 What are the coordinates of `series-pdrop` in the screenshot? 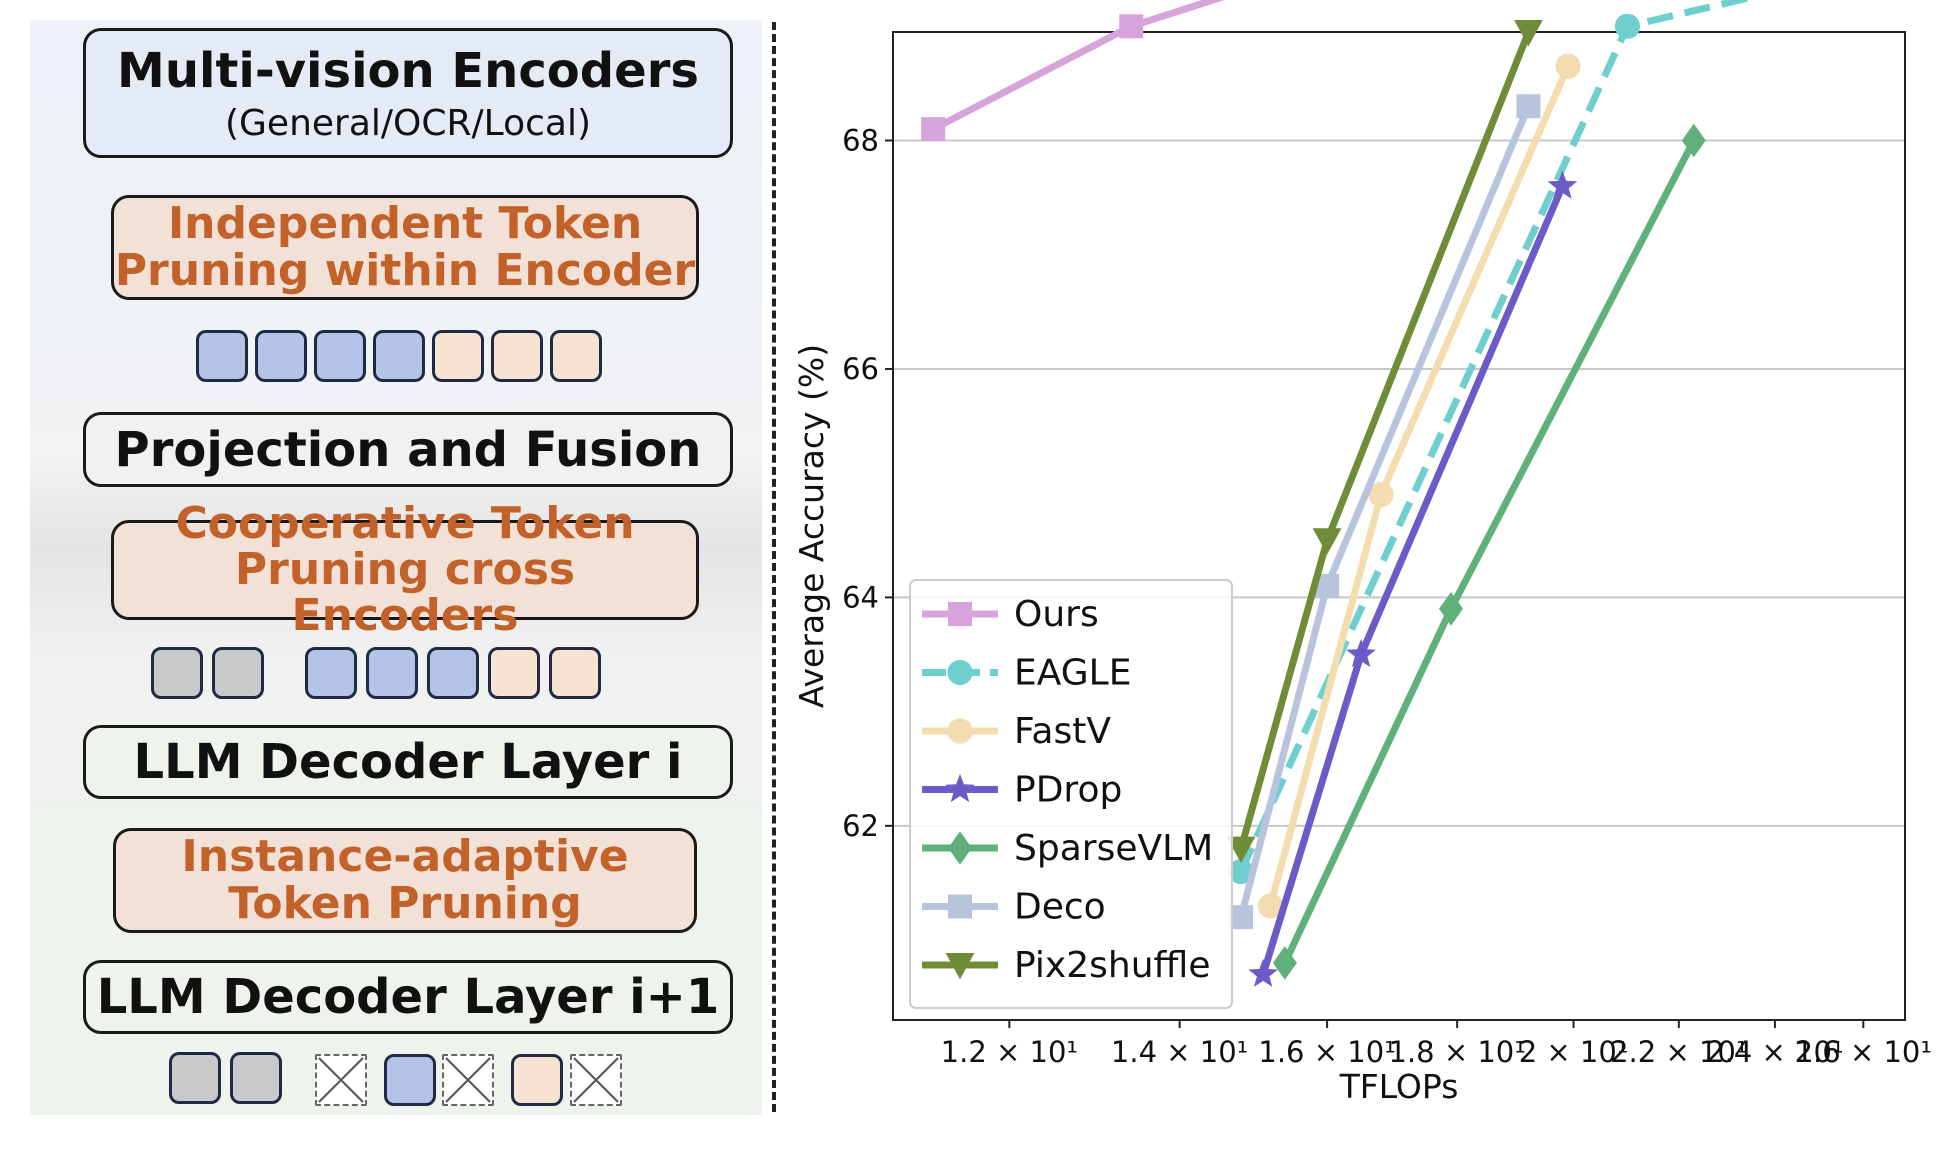 It's located at (1413, 578).